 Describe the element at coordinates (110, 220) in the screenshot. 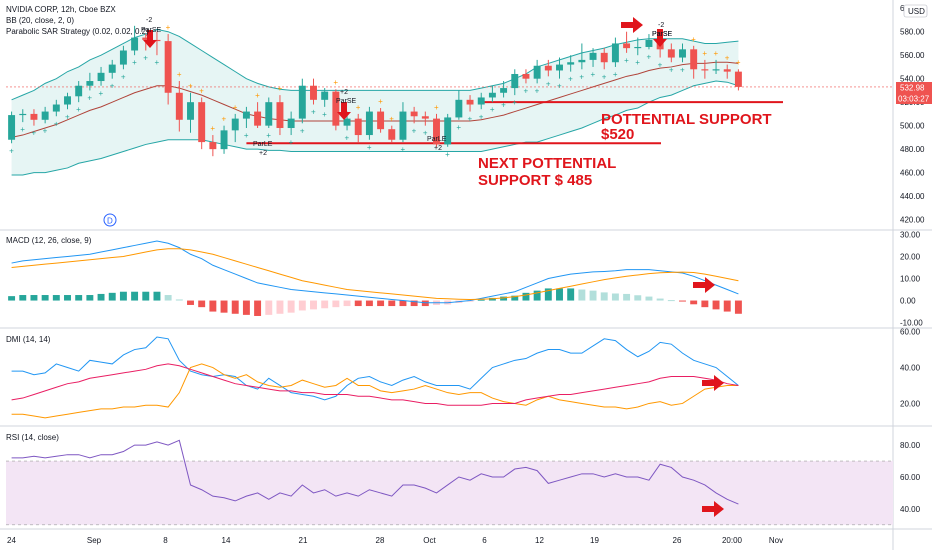

I see `dividend-marker` at that location.